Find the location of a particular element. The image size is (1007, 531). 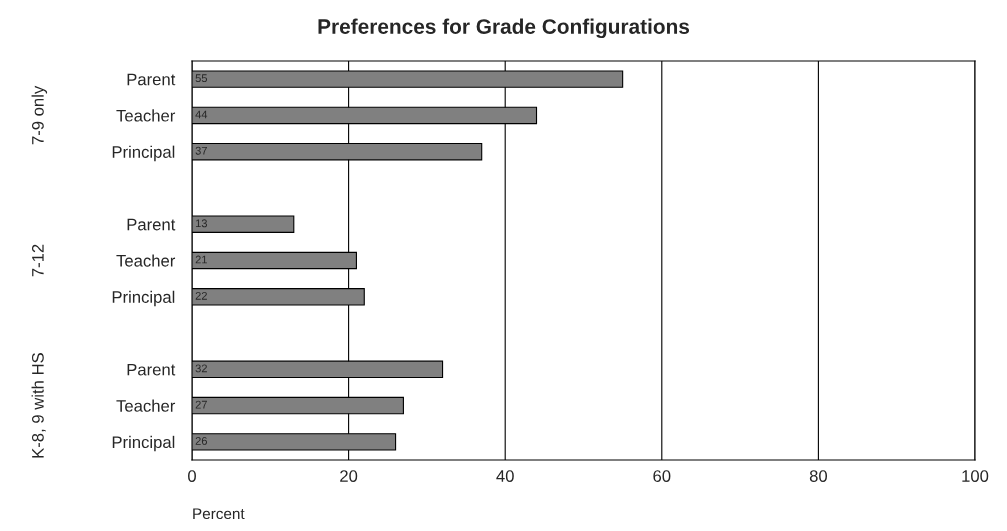

x-tick-label: 40 is located at coordinates (505, 476).